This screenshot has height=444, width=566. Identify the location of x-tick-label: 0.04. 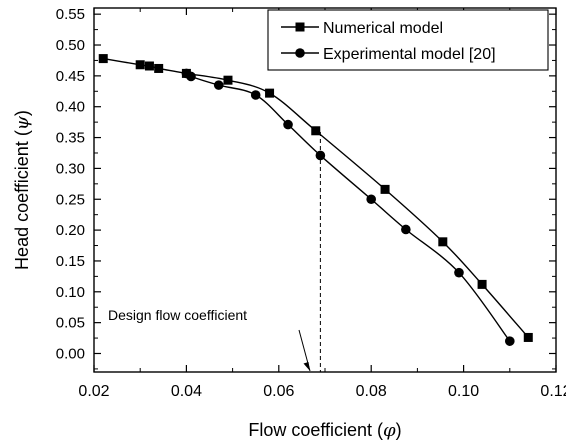
(186, 391).